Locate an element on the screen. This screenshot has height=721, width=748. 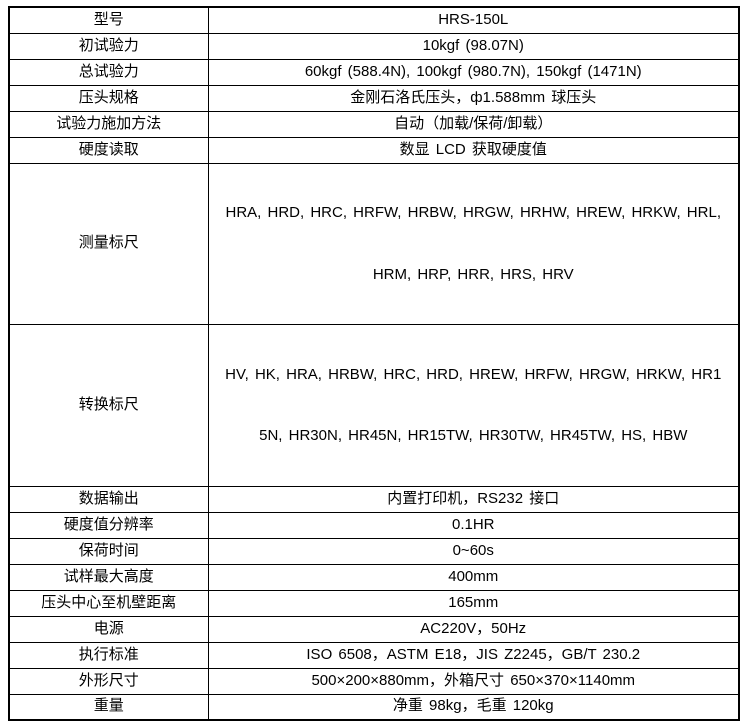
spec-label: 执行标准 is located at coordinates (108, 655).